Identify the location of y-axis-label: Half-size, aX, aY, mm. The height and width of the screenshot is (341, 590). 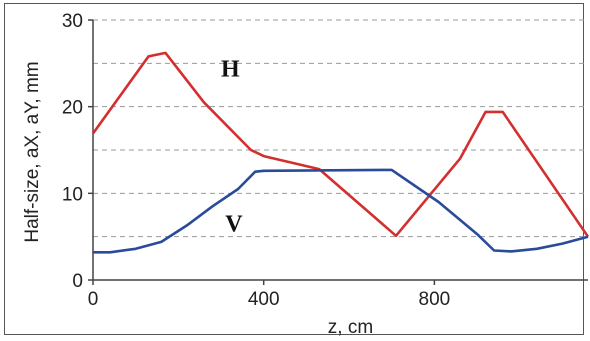
(32, 151).